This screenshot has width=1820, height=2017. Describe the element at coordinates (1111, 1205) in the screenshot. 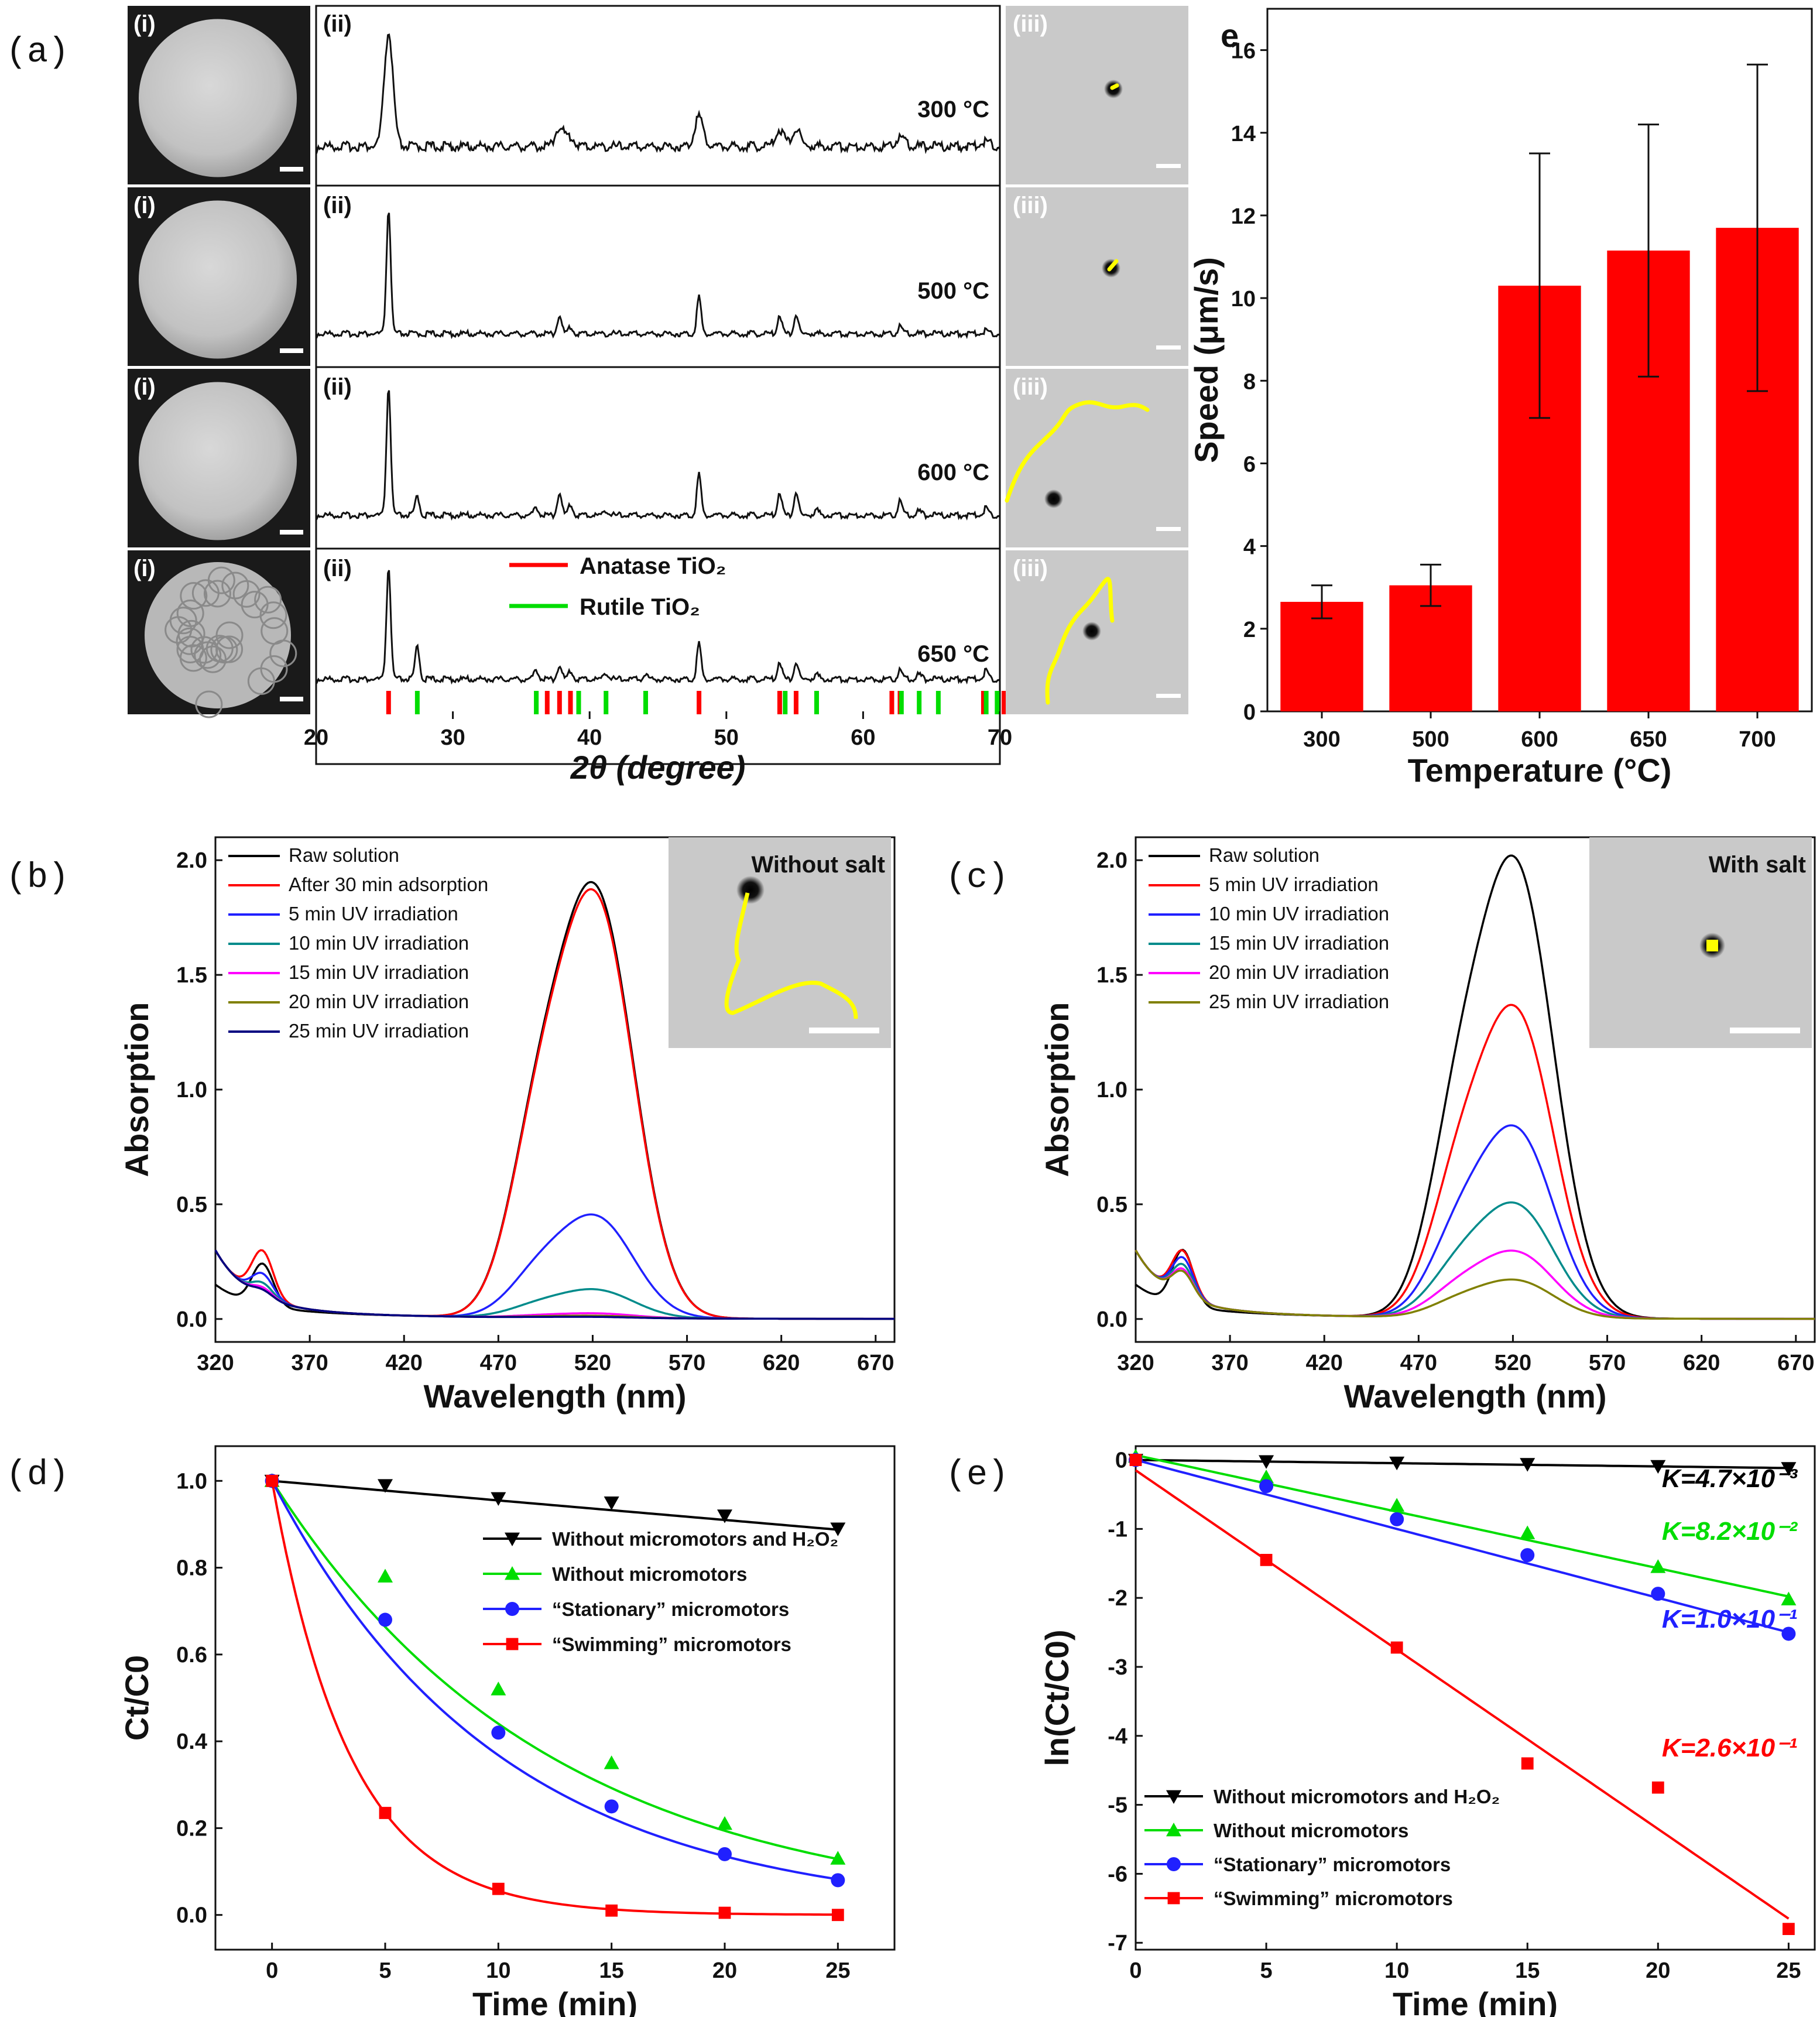

I see `y-tick-label: 0.5` at that location.